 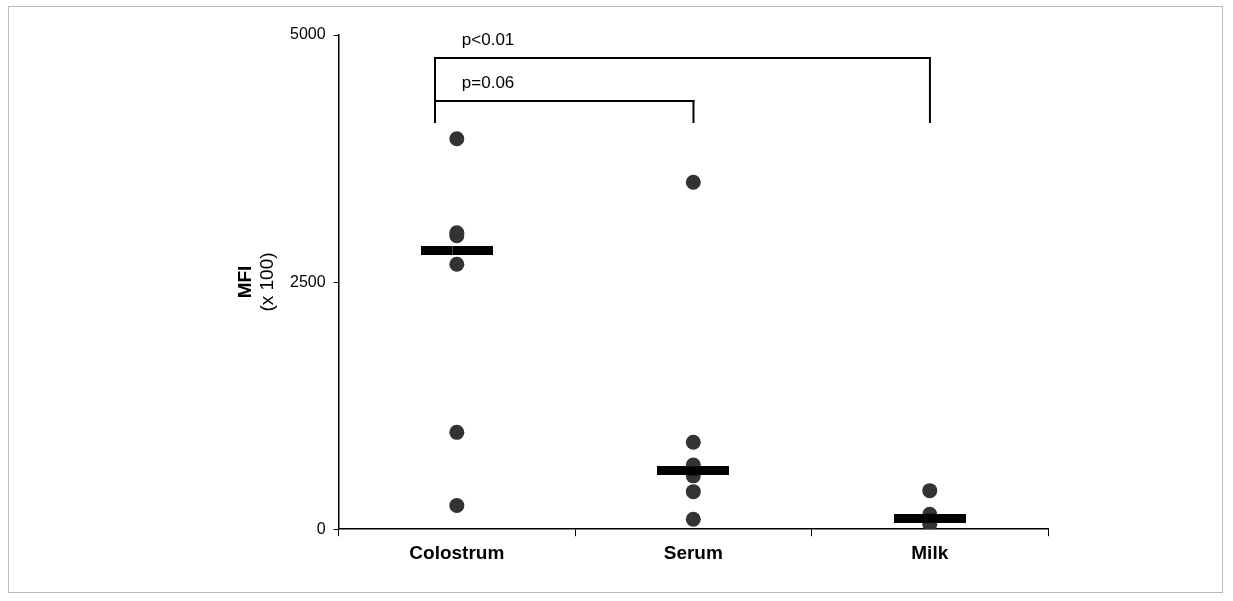 What do you see at coordinates (457, 552) in the screenshot?
I see `x-tick-label: Colostrum` at bounding box center [457, 552].